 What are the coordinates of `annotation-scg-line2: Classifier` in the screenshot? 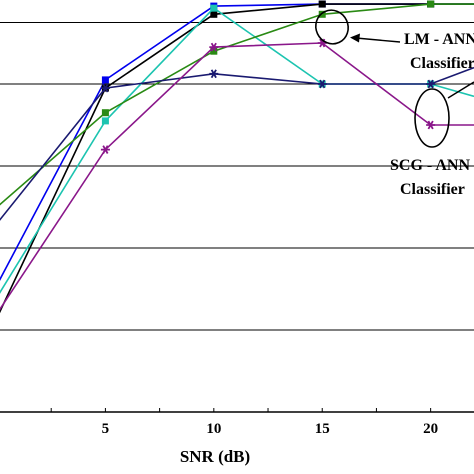 It's located at (432, 189).